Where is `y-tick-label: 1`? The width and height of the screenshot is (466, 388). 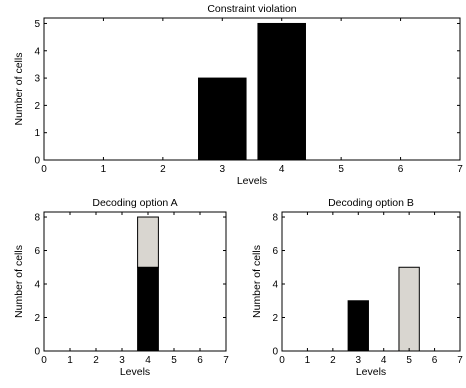
y-tick-label: 1 is located at coordinates (37, 133).